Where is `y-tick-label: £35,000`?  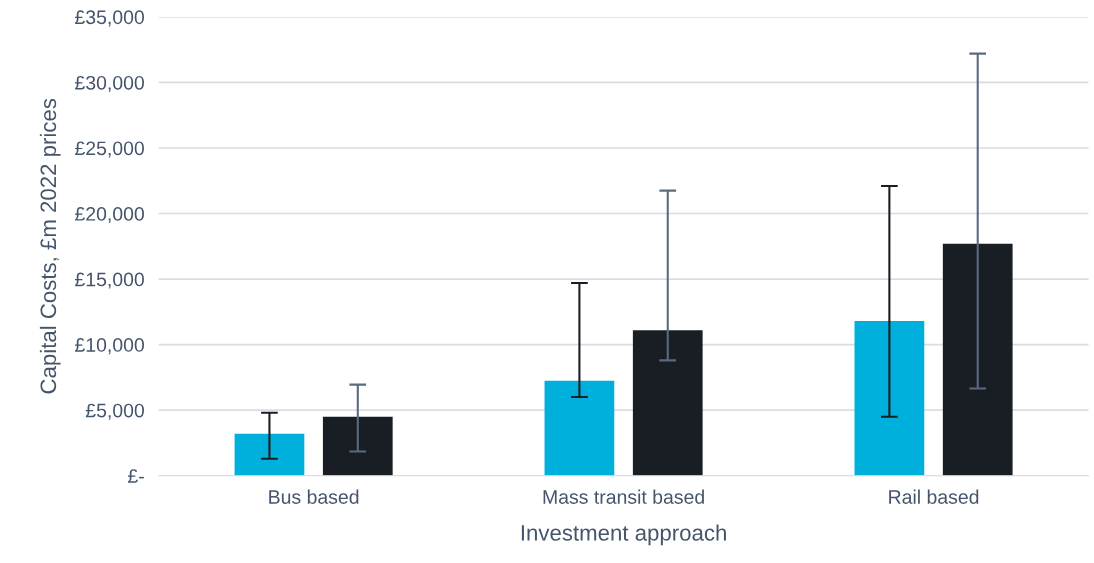
y-tick-label: £35,000 is located at coordinates (109, 18).